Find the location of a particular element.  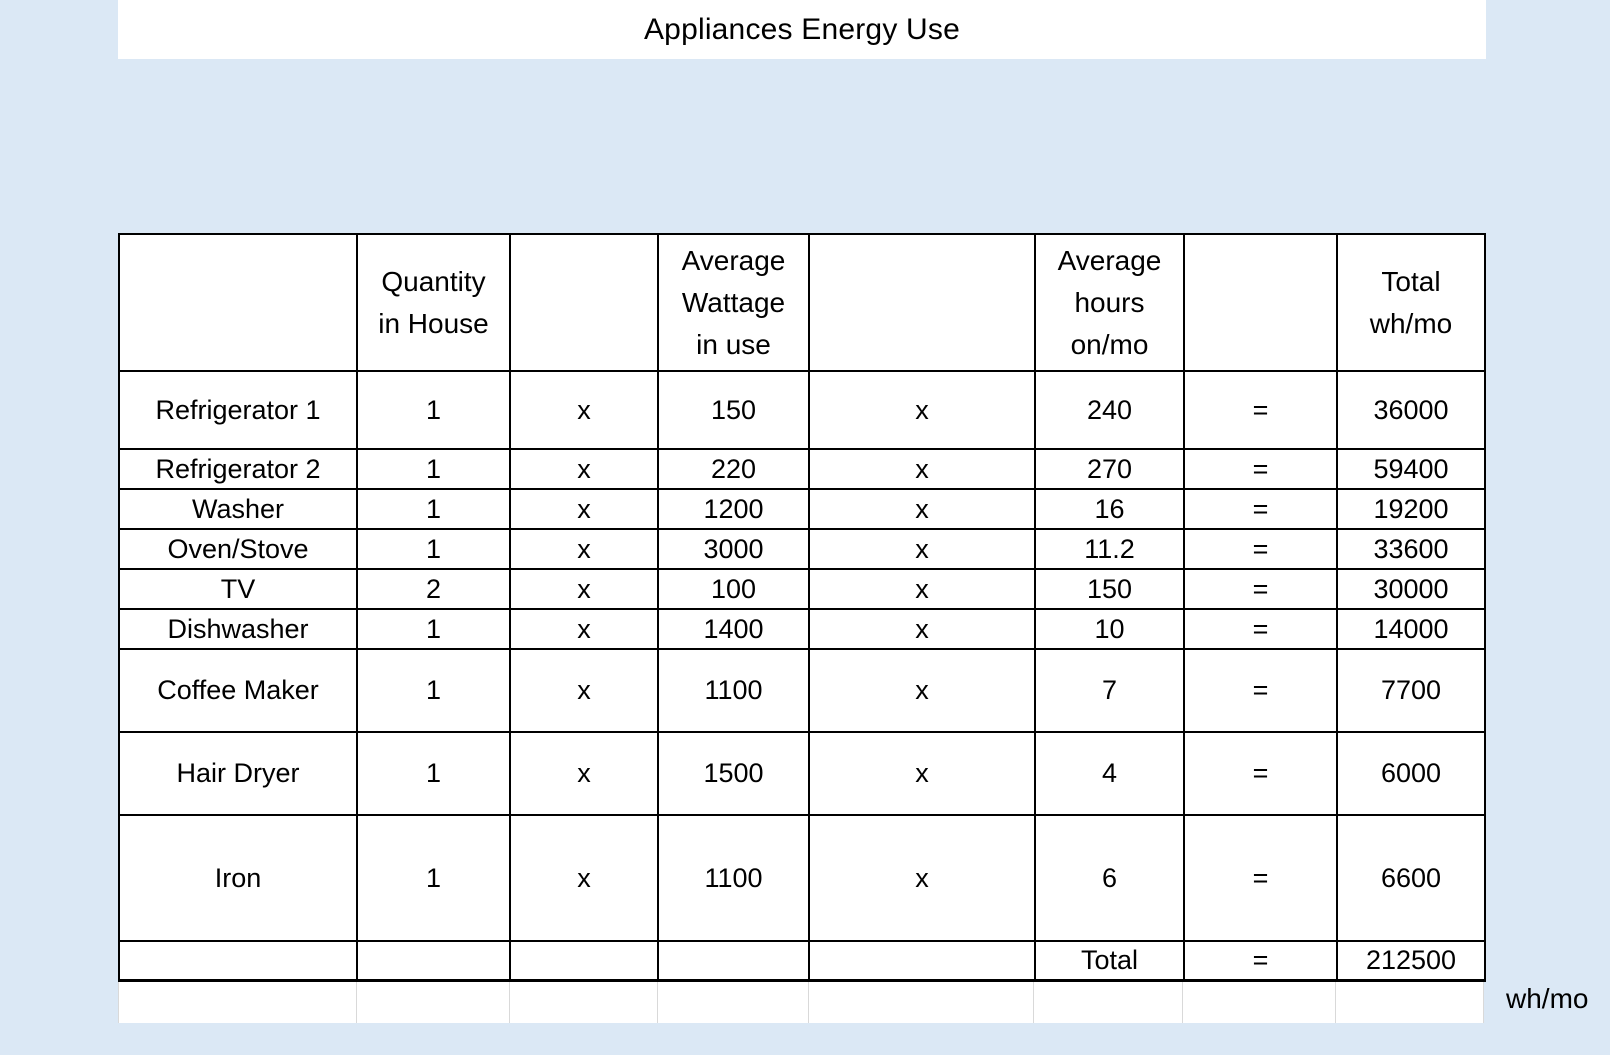

table-row: Refrigerator 1 1 x 150 x 240 = 36000 is located at coordinates (802, 410).